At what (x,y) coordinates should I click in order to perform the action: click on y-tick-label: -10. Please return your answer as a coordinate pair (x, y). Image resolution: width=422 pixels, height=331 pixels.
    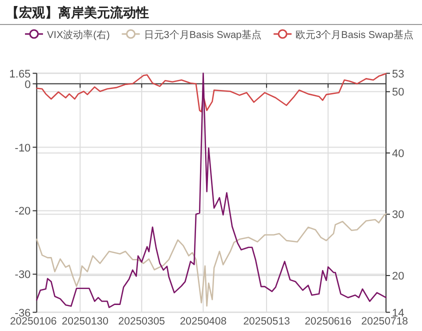
    Looking at the image, I should click on (22, 148).